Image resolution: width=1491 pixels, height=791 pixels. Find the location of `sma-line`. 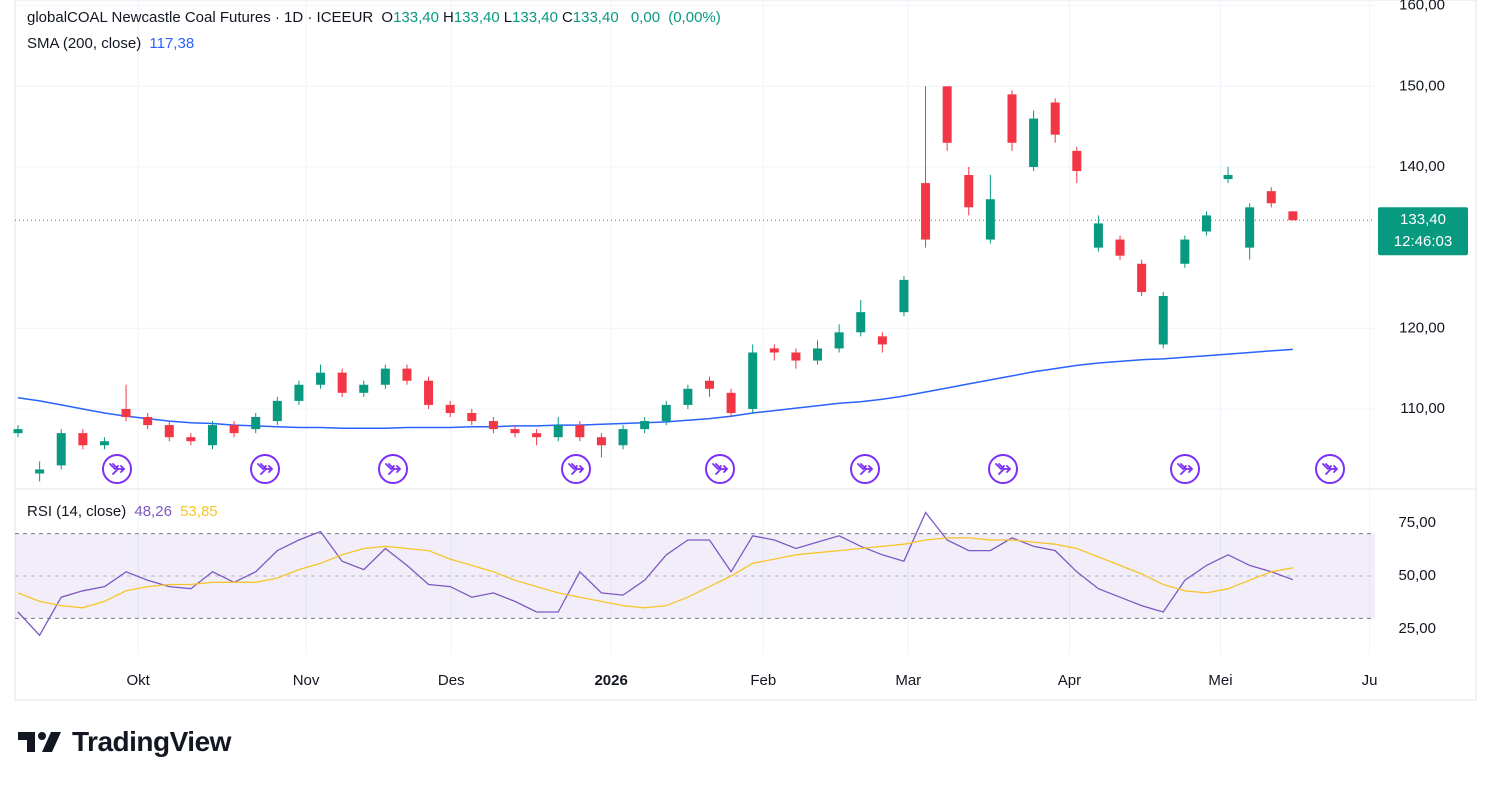

sma-line is located at coordinates (655, 389).